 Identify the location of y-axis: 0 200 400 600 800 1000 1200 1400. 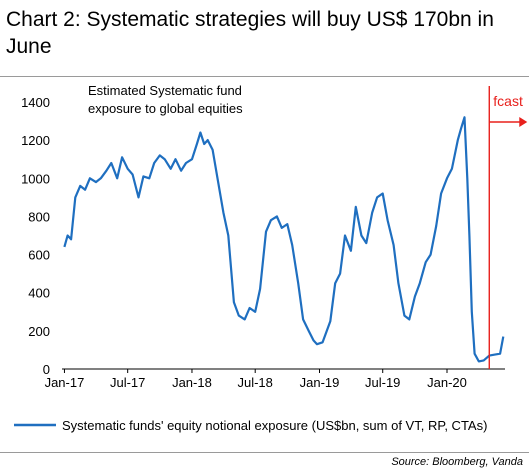
(35, 236).